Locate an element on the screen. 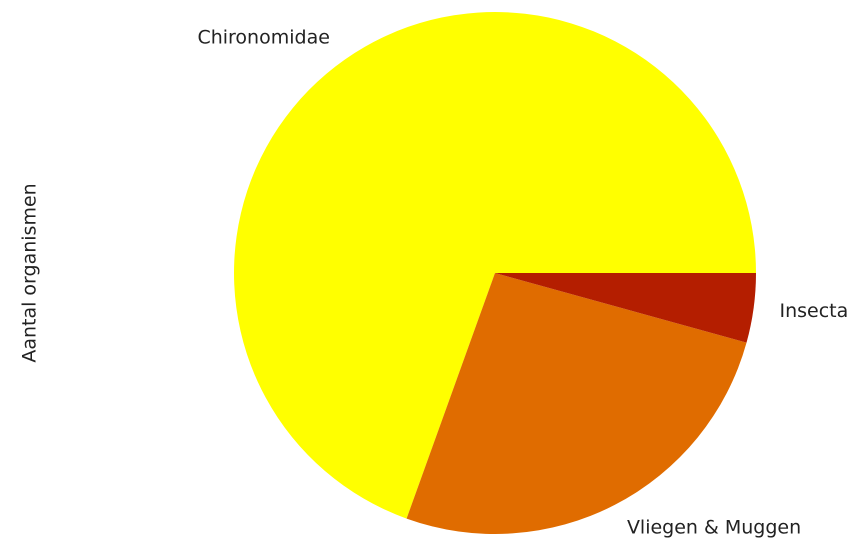 The width and height of the screenshot is (868, 544). pie-slice is located at coordinates (625, 308).